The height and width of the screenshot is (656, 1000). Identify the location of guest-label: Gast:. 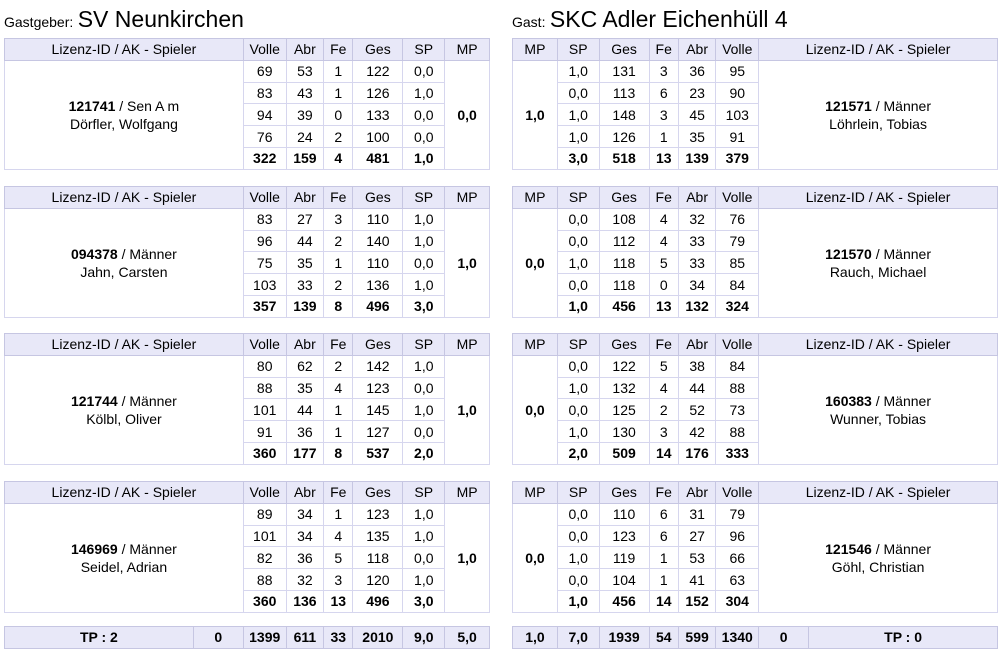
(529, 22).